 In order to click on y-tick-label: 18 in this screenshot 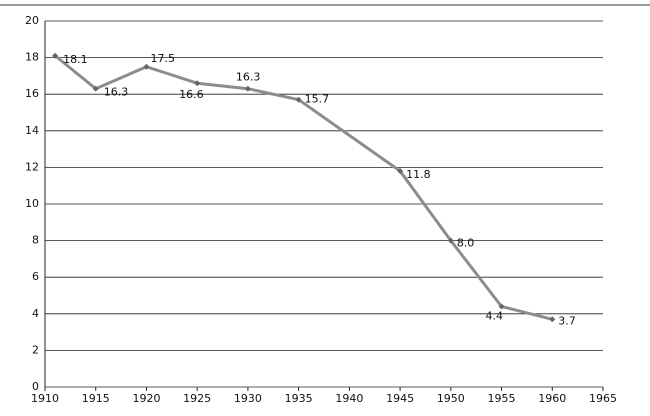, I will do `click(32, 57)`.